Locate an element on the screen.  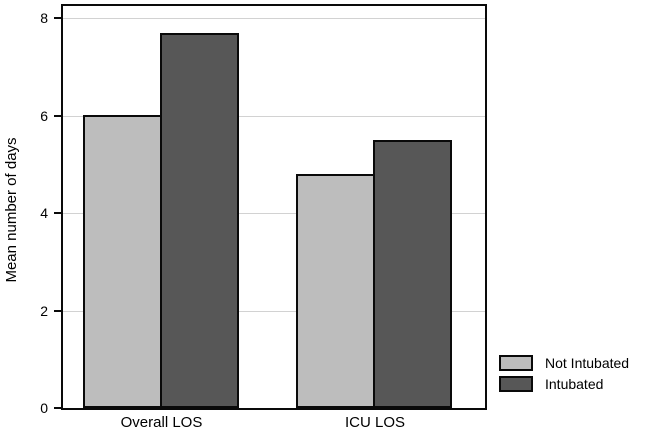
legend-label: Intubated is located at coordinates (574, 384).